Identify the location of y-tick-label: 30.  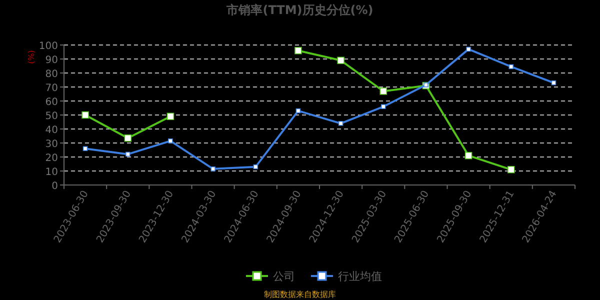
(51, 144).